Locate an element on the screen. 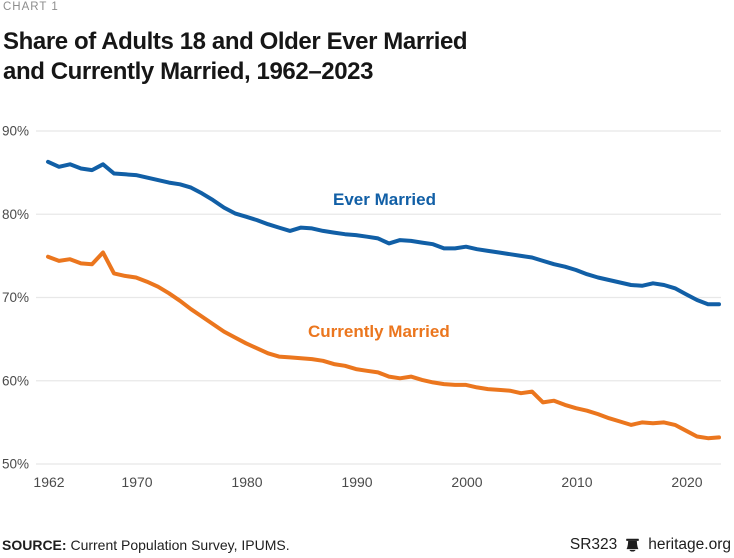 The width and height of the screenshot is (734, 558). x-tick-label-1980: 1980 is located at coordinates (246, 482).